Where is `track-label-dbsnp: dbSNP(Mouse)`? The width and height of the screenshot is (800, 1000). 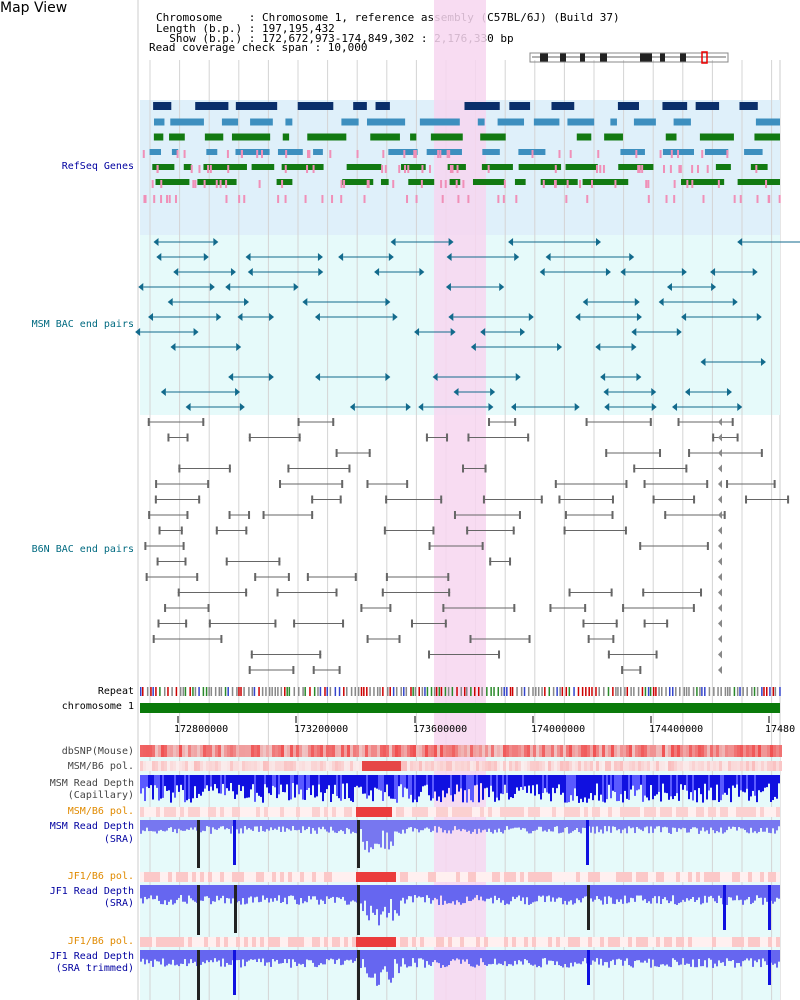
track-label-dbsnp: dbSNP(Mouse) is located at coordinates (97, 751).